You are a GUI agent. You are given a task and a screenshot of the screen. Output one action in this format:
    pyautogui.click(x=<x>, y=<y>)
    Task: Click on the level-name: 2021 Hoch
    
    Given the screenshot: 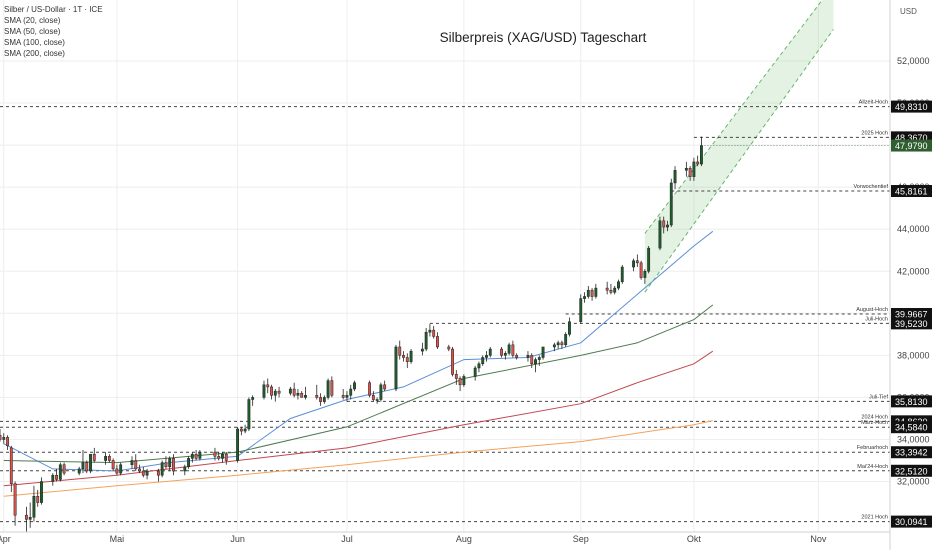 What is the action you would take?
    pyautogui.click(x=874, y=518)
    